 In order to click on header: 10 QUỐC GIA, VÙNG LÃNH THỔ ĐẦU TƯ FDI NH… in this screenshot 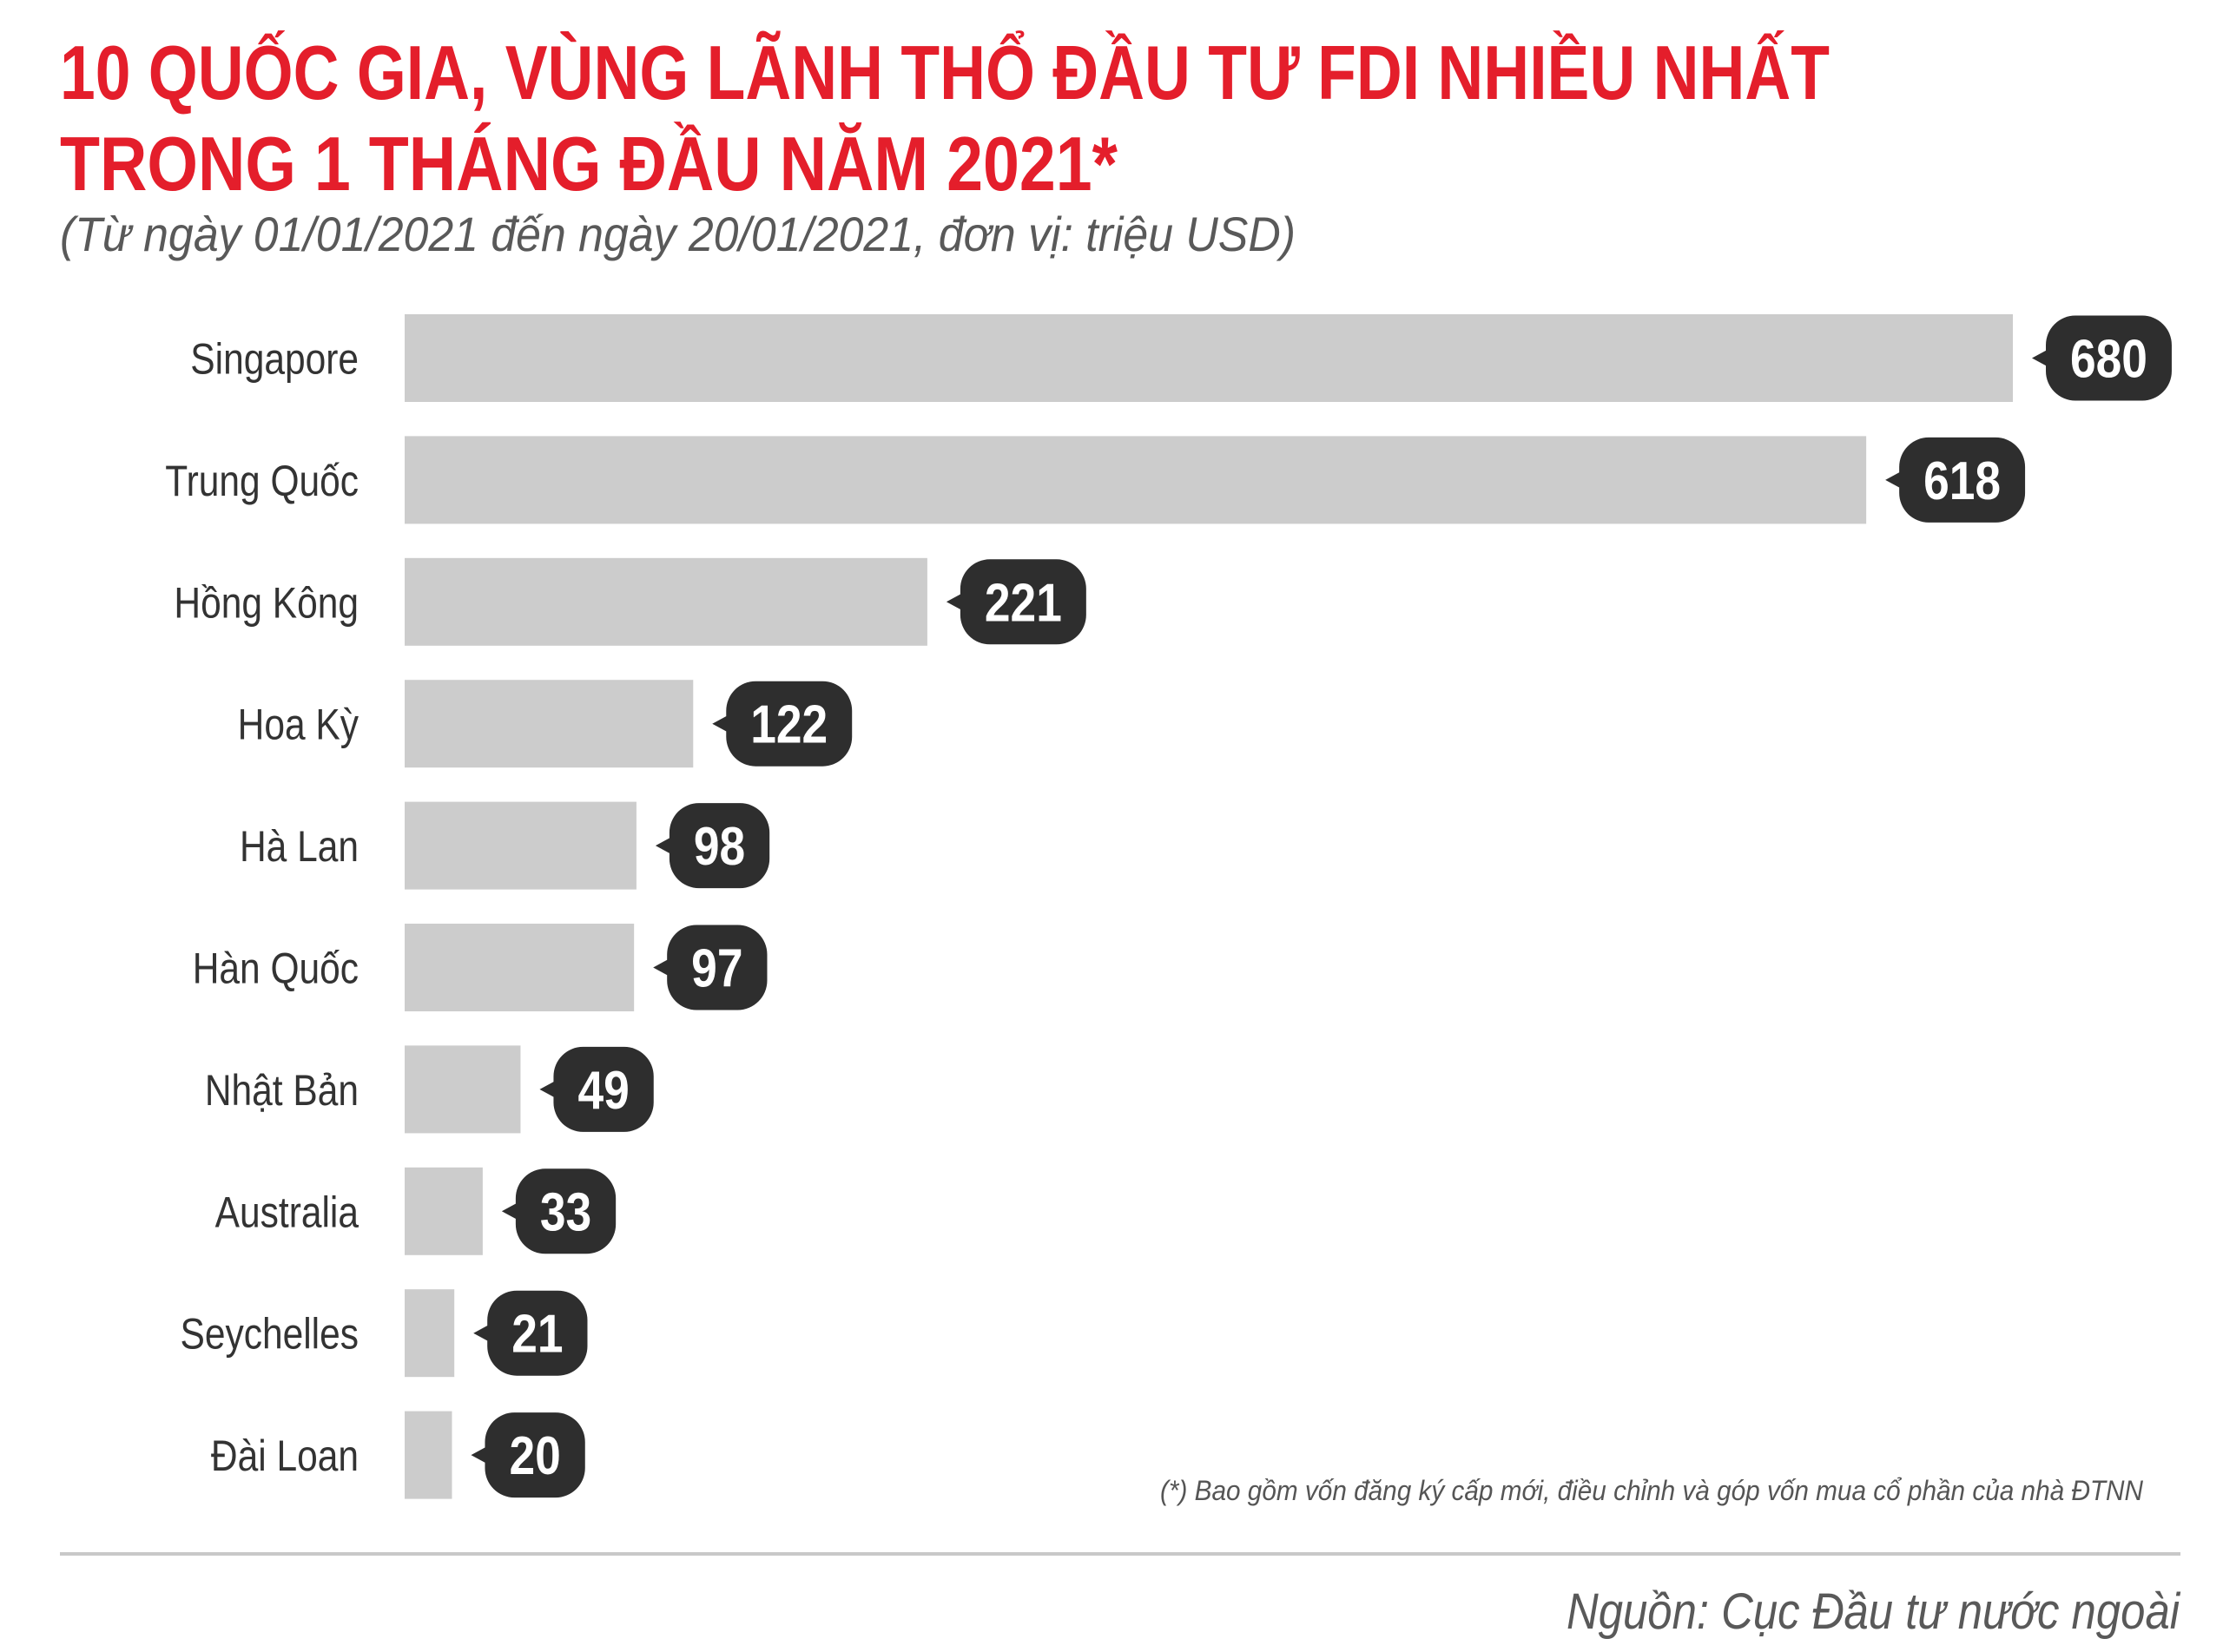, I will do `click(945, 145)`.